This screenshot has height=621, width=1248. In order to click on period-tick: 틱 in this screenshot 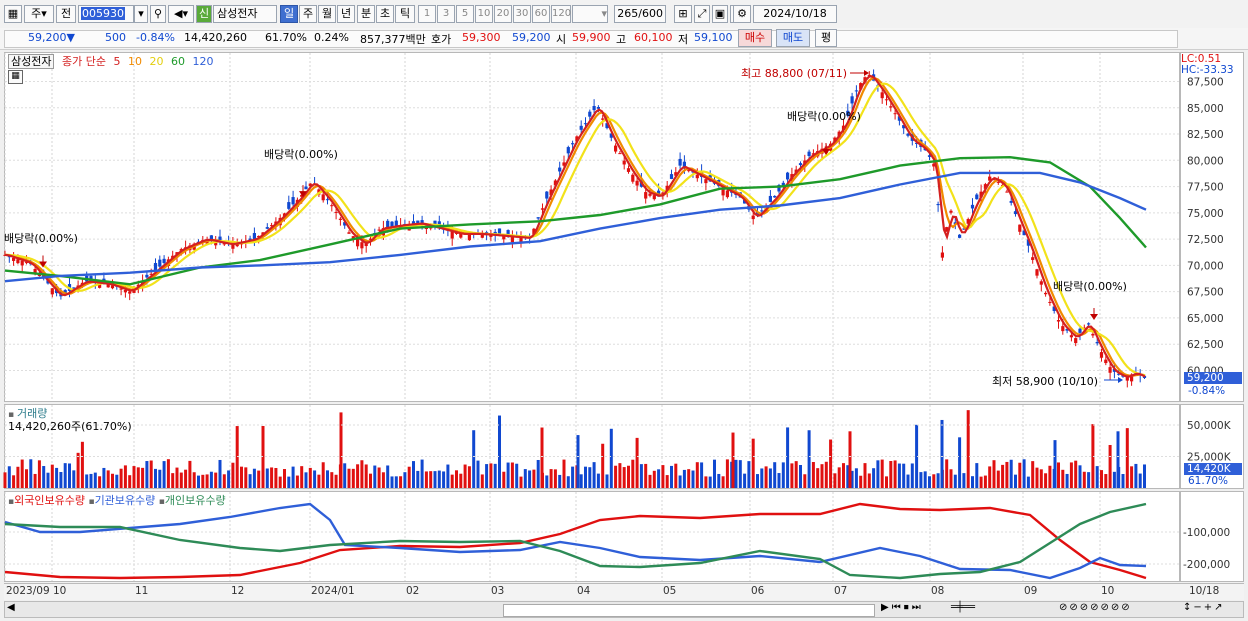, I will do `click(405, 14)`.